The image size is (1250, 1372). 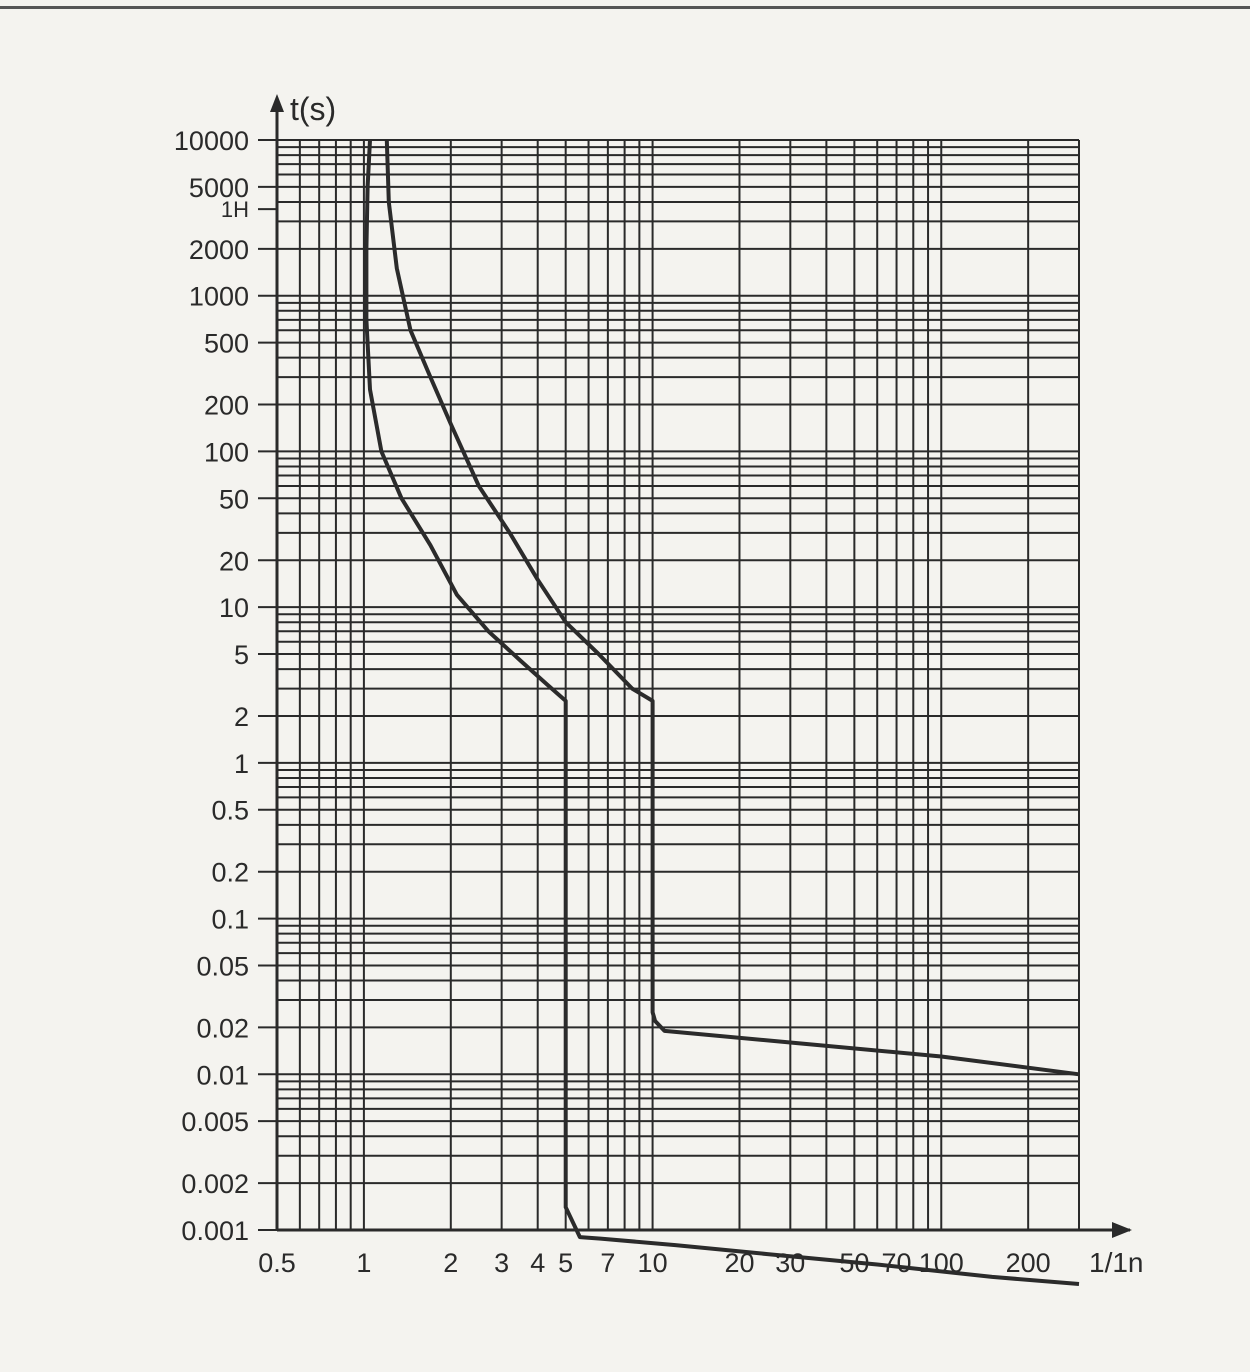 What do you see at coordinates (215, 1122) in the screenshot?
I see `y-tick-label: 0.005` at bounding box center [215, 1122].